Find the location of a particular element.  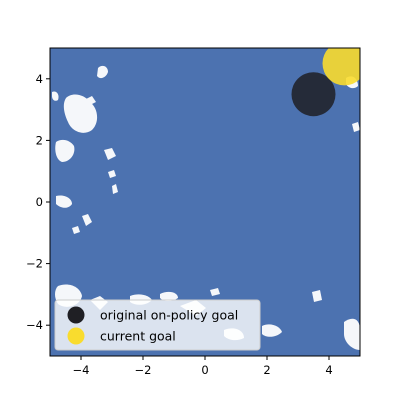

x-tick-label: −4 is located at coordinates (81, 370).